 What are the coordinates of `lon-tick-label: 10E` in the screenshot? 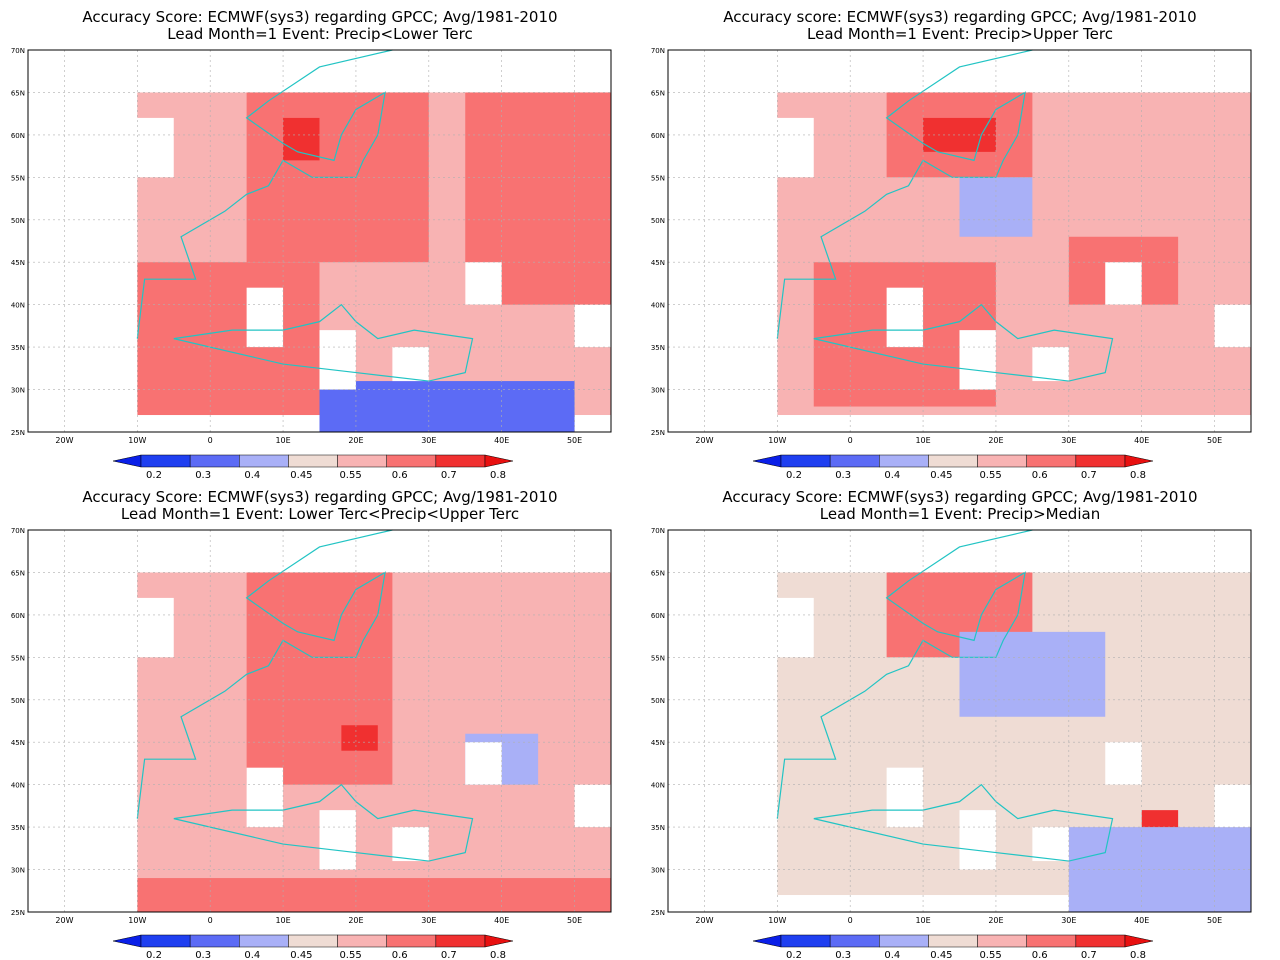 It's located at (922, 440).